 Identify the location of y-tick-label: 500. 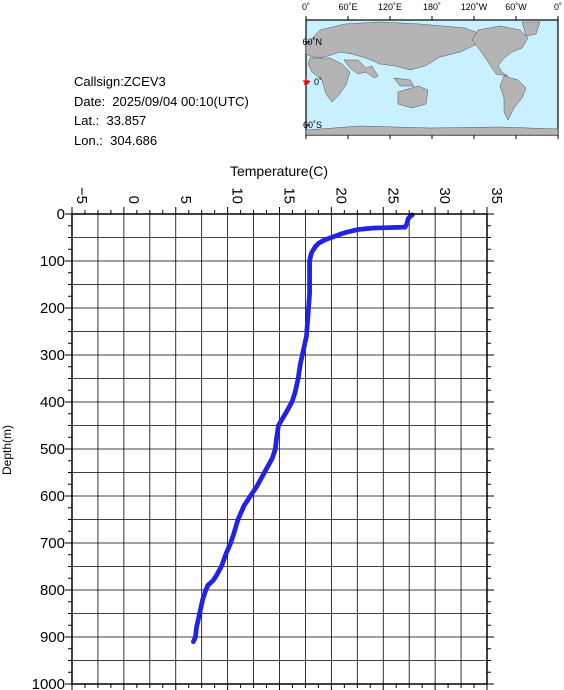
(52, 449).